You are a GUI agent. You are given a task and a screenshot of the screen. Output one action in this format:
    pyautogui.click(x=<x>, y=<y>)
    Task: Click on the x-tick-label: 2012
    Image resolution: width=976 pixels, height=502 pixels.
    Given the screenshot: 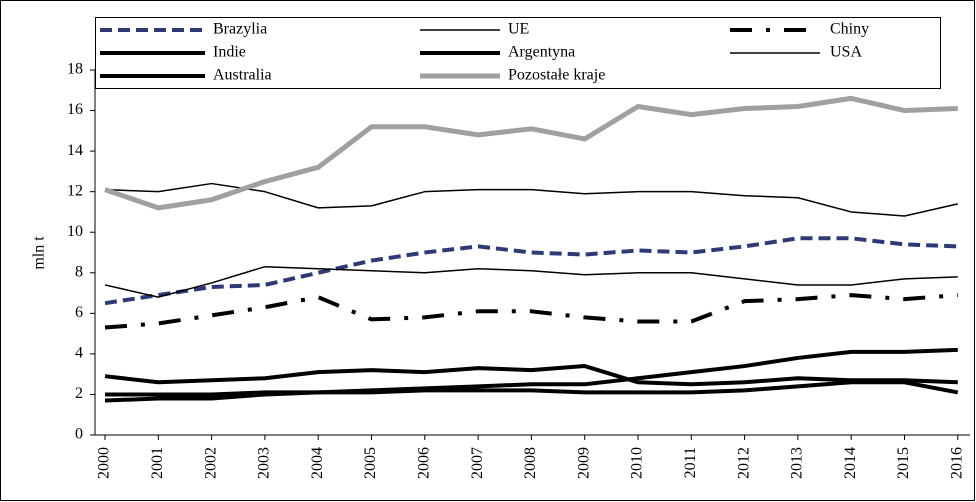 What is the action you would take?
    pyautogui.click(x=743, y=463)
    